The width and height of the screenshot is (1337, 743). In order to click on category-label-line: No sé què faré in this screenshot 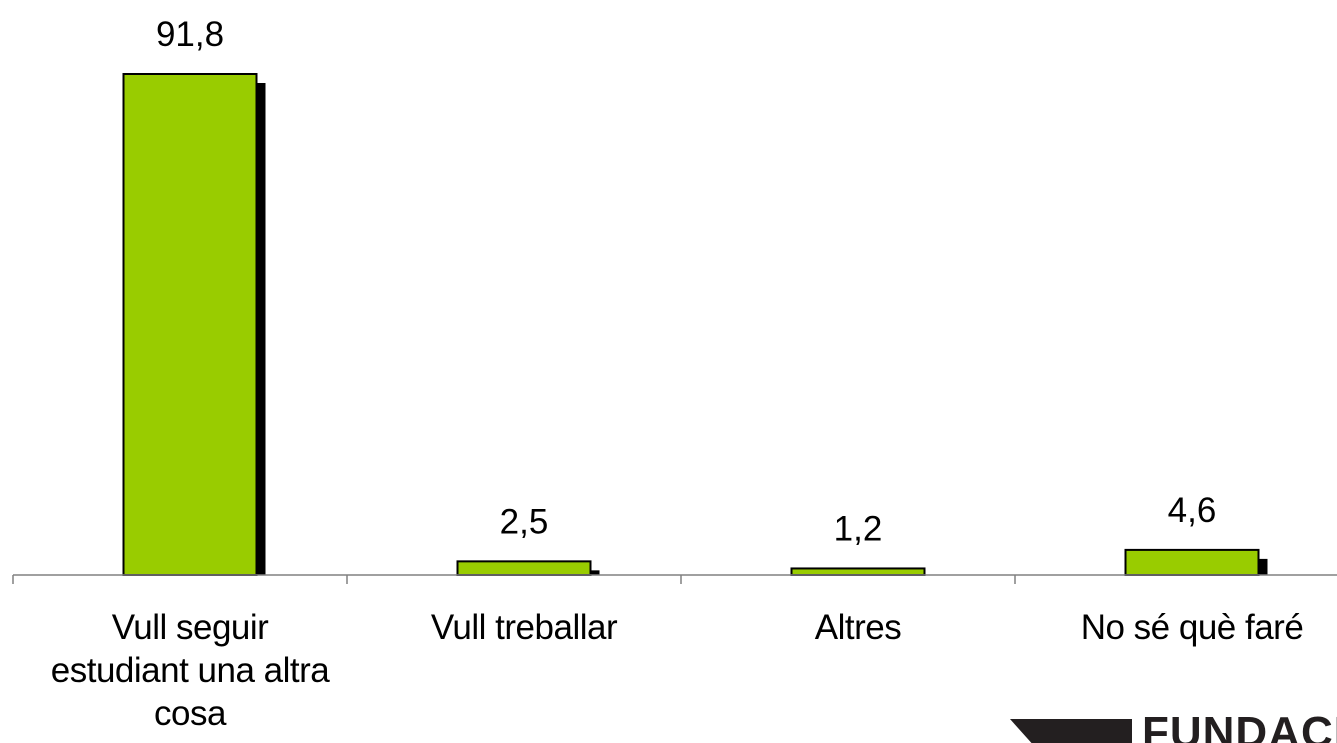, I will do `click(1192, 627)`.